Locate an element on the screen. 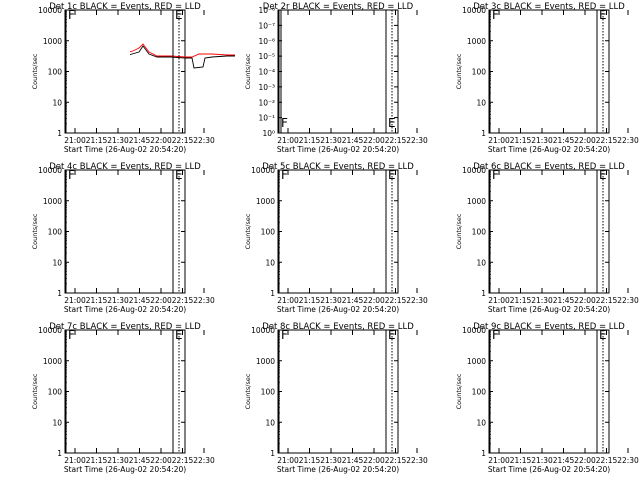  y-tick-label: 10⁻⁸ is located at coordinates (266, 10).